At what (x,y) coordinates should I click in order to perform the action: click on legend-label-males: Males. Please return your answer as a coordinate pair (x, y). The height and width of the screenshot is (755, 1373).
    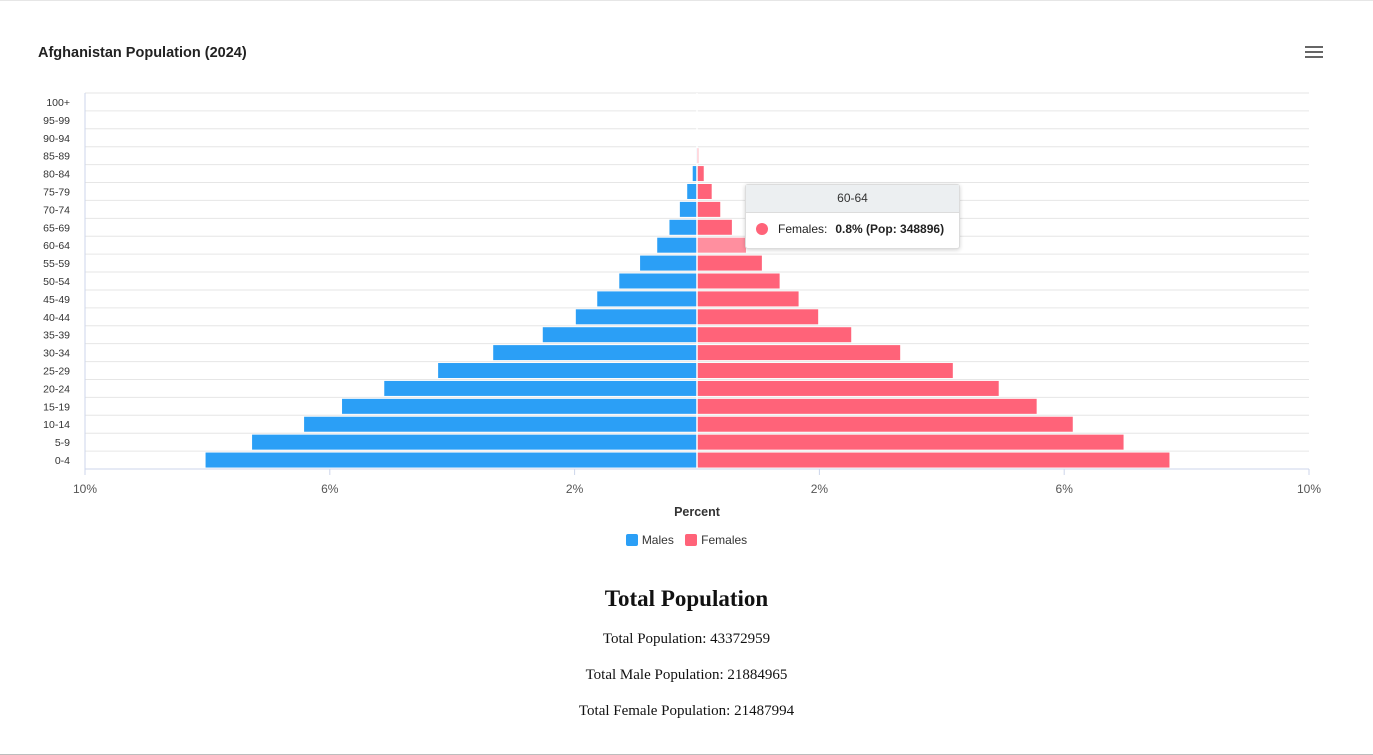
    Looking at the image, I should click on (657, 540).